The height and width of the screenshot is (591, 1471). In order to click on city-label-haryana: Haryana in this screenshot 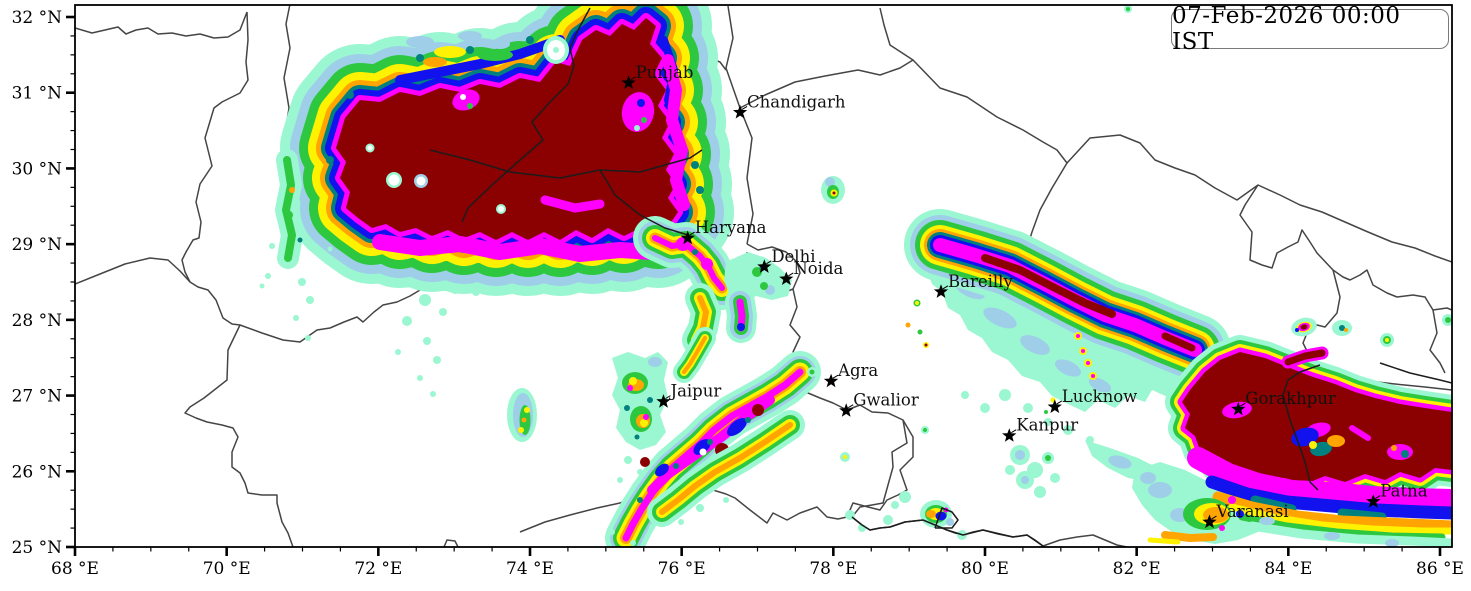, I will do `click(731, 227)`.